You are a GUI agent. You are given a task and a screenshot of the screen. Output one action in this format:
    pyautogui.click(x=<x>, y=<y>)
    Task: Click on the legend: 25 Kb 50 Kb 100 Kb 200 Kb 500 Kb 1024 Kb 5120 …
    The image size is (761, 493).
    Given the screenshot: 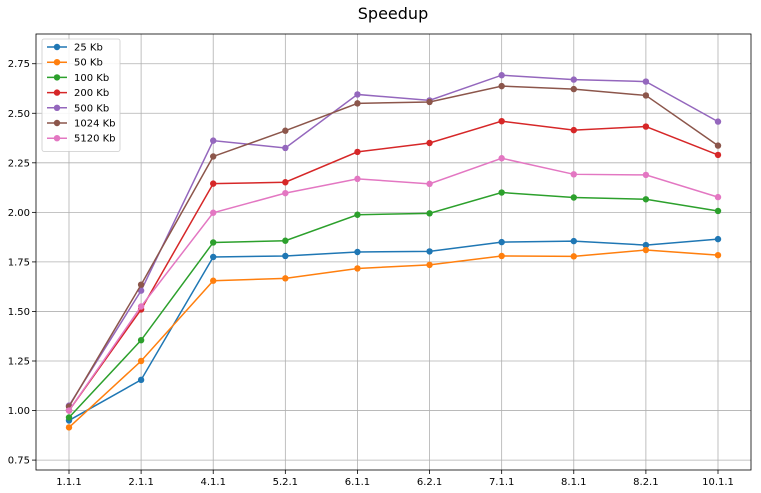 What is the action you would take?
    pyautogui.click(x=81, y=95)
    